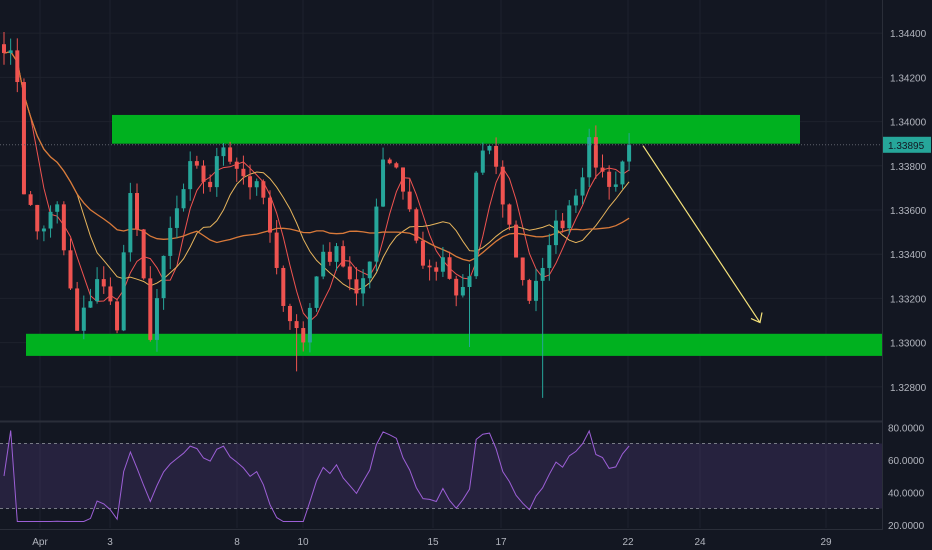 Image resolution: width=932 pixels, height=550 pixels. I want to click on price-tick-label: 1.33400, so click(908, 255).